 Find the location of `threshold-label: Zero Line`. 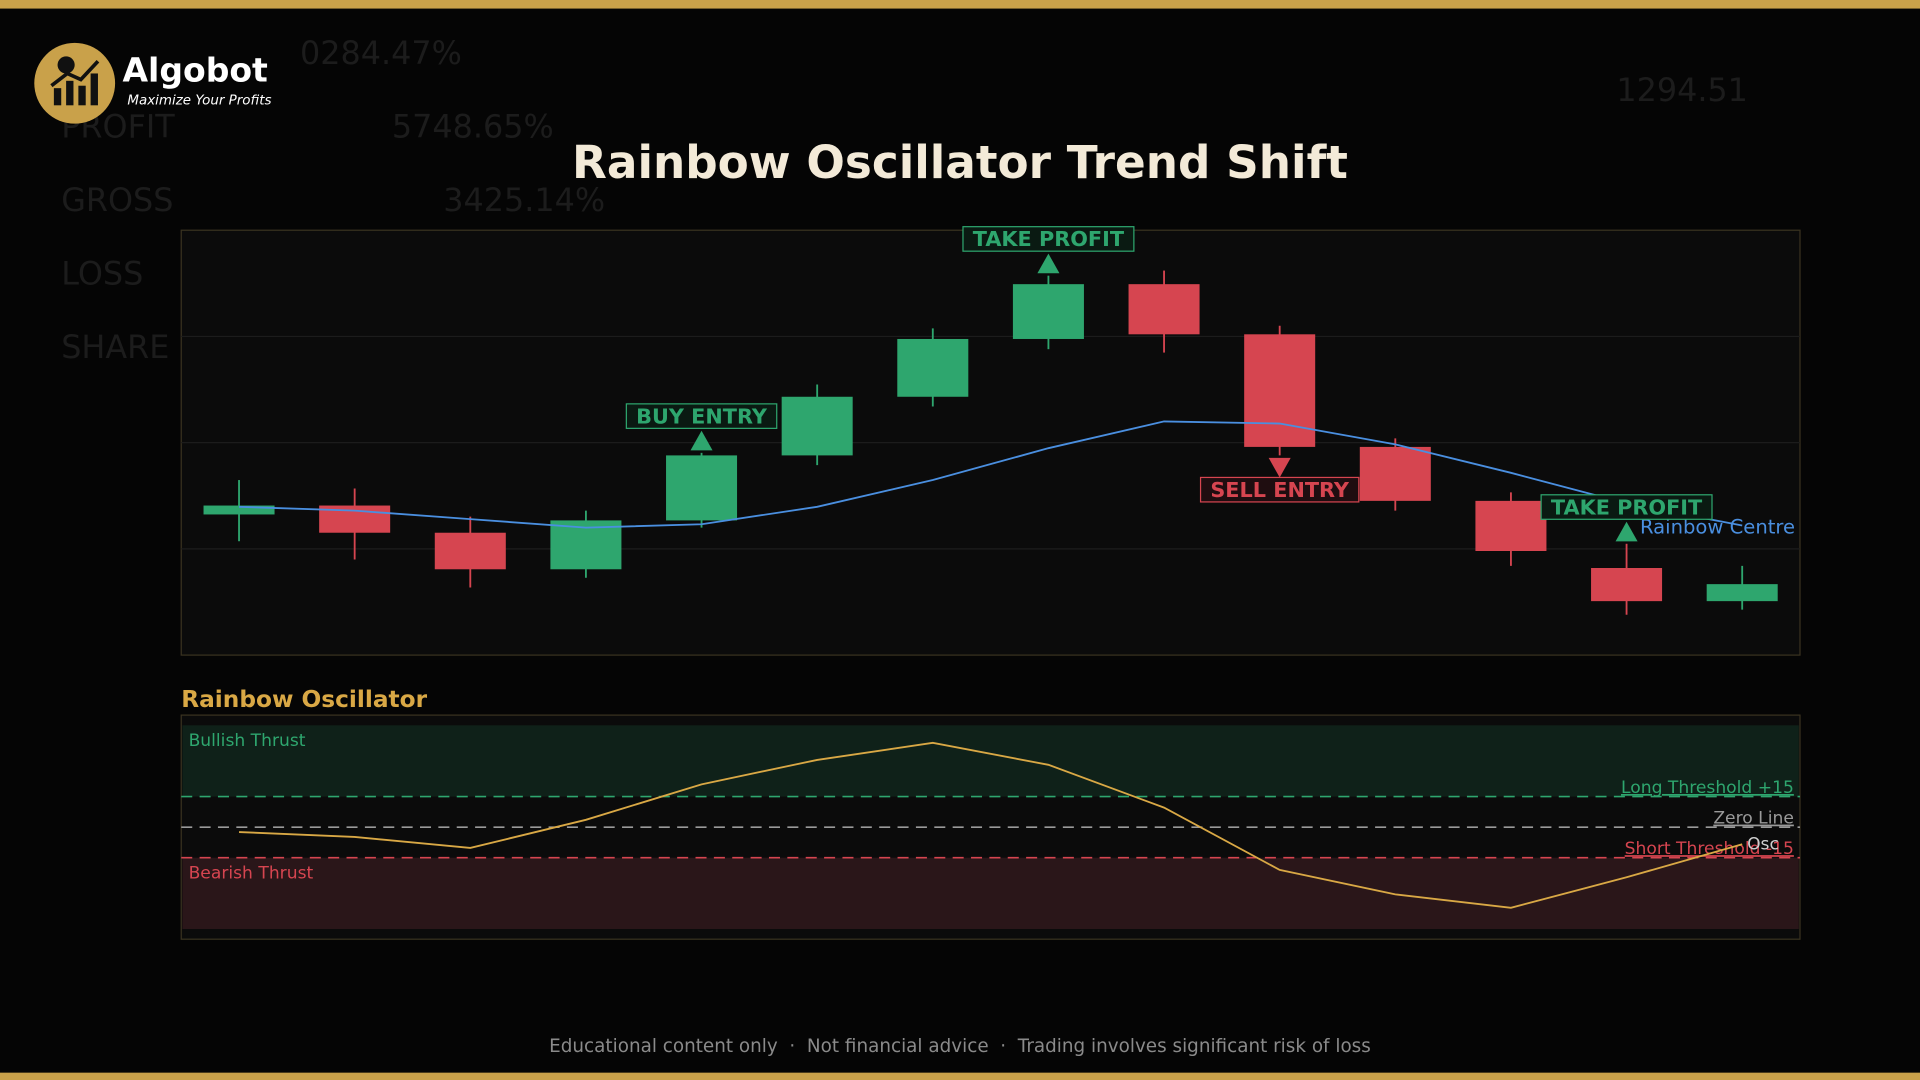

threshold-label: Zero Line is located at coordinates (1753, 819).